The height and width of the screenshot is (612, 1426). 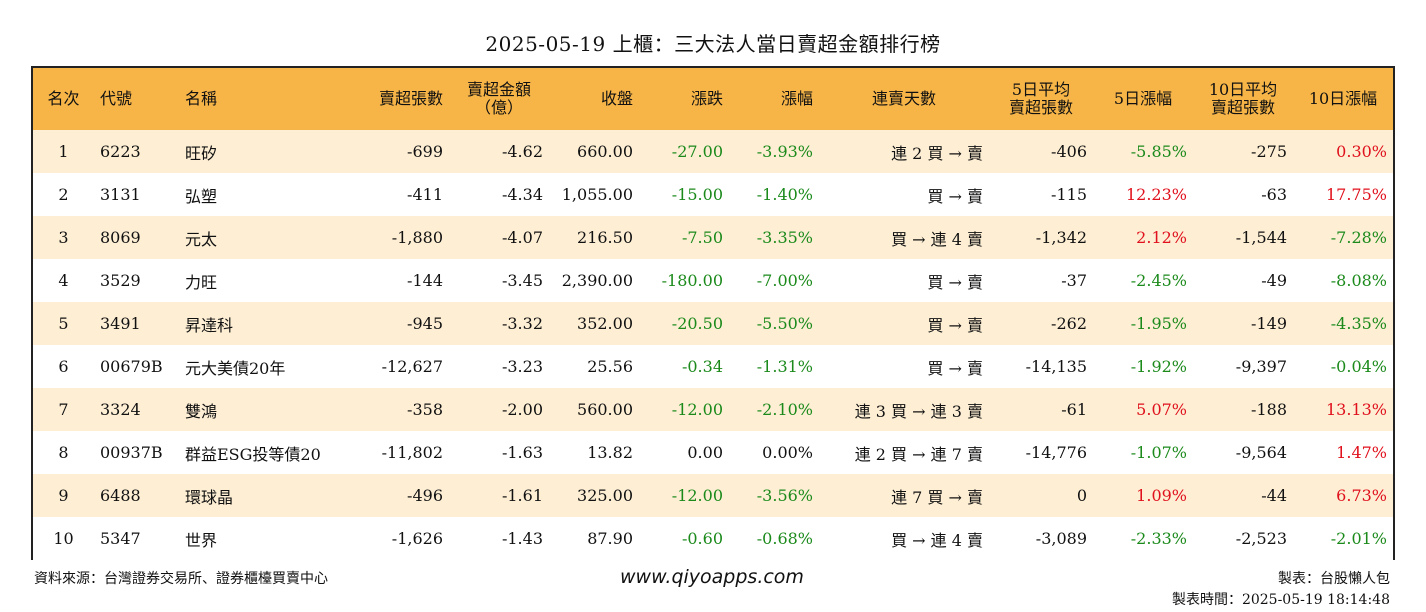 What do you see at coordinates (425, 151) in the screenshot?
I see `cell-sell-shares: -699` at bounding box center [425, 151].